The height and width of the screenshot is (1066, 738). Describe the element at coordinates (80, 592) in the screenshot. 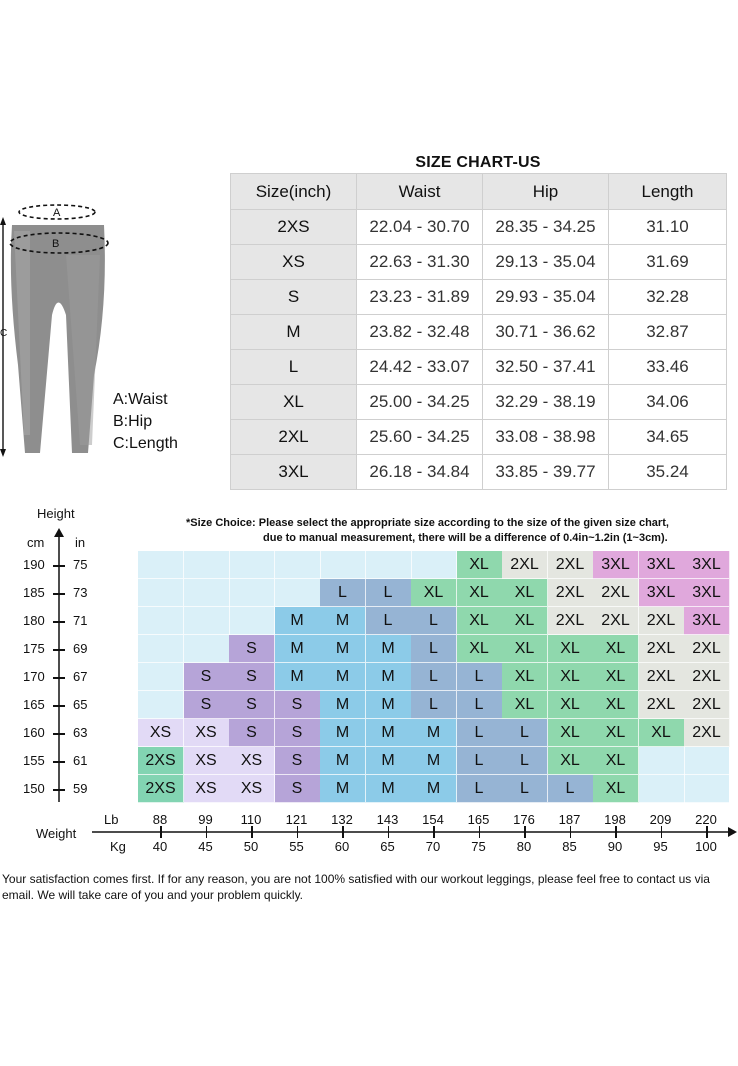

I see `height-in-label: 73` at that location.